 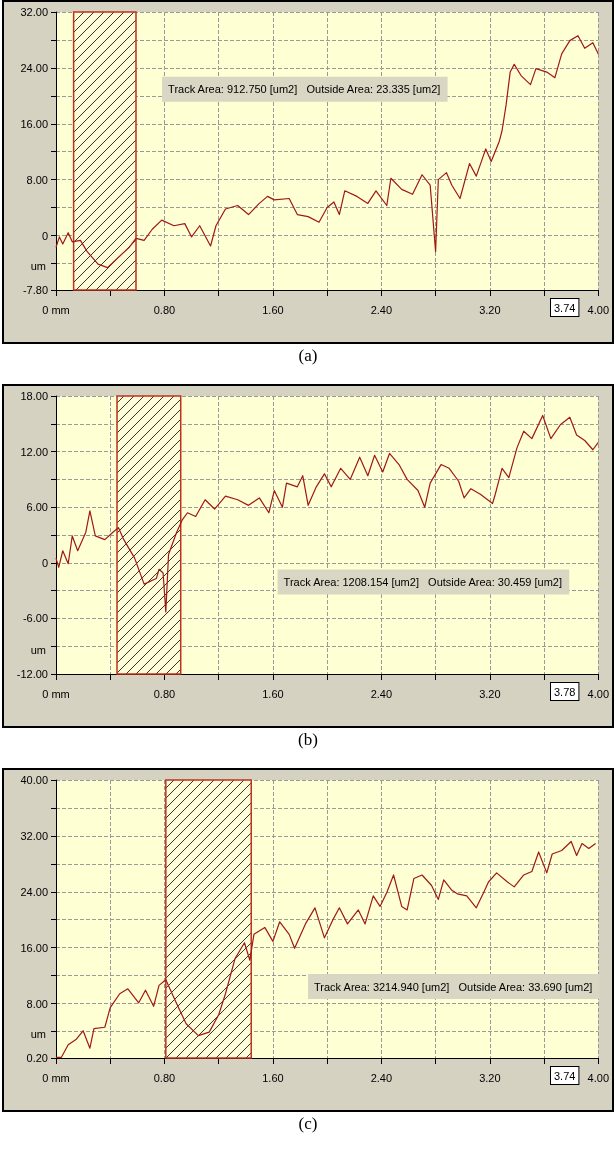 What do you see at coordinates (35, 618) in the screenshot?
I see `y-tick-label: -6.00` at bounding box center [35, 618].